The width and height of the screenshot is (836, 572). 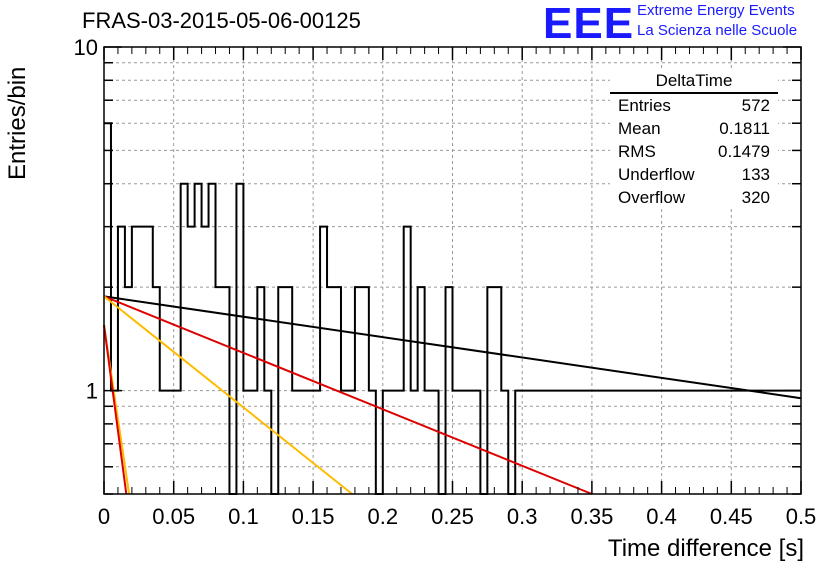 I want to click on stats-label: Mean, so click(x=639, y=128).